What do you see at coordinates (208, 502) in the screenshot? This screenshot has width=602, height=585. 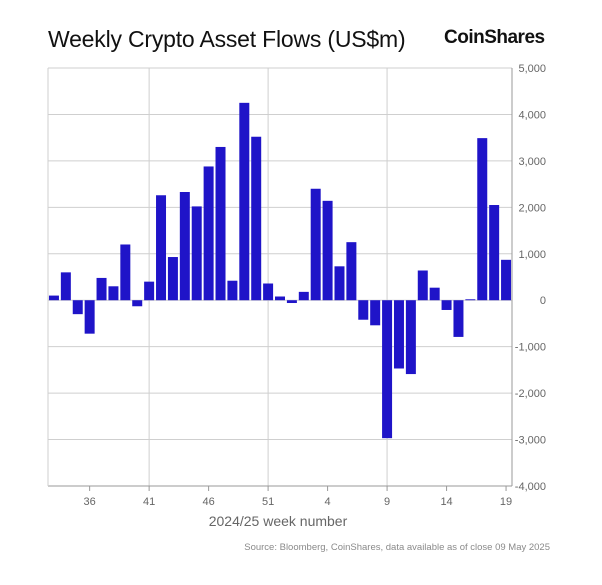 I see `x-tick-label: 46` at bounding box center [208, 502].